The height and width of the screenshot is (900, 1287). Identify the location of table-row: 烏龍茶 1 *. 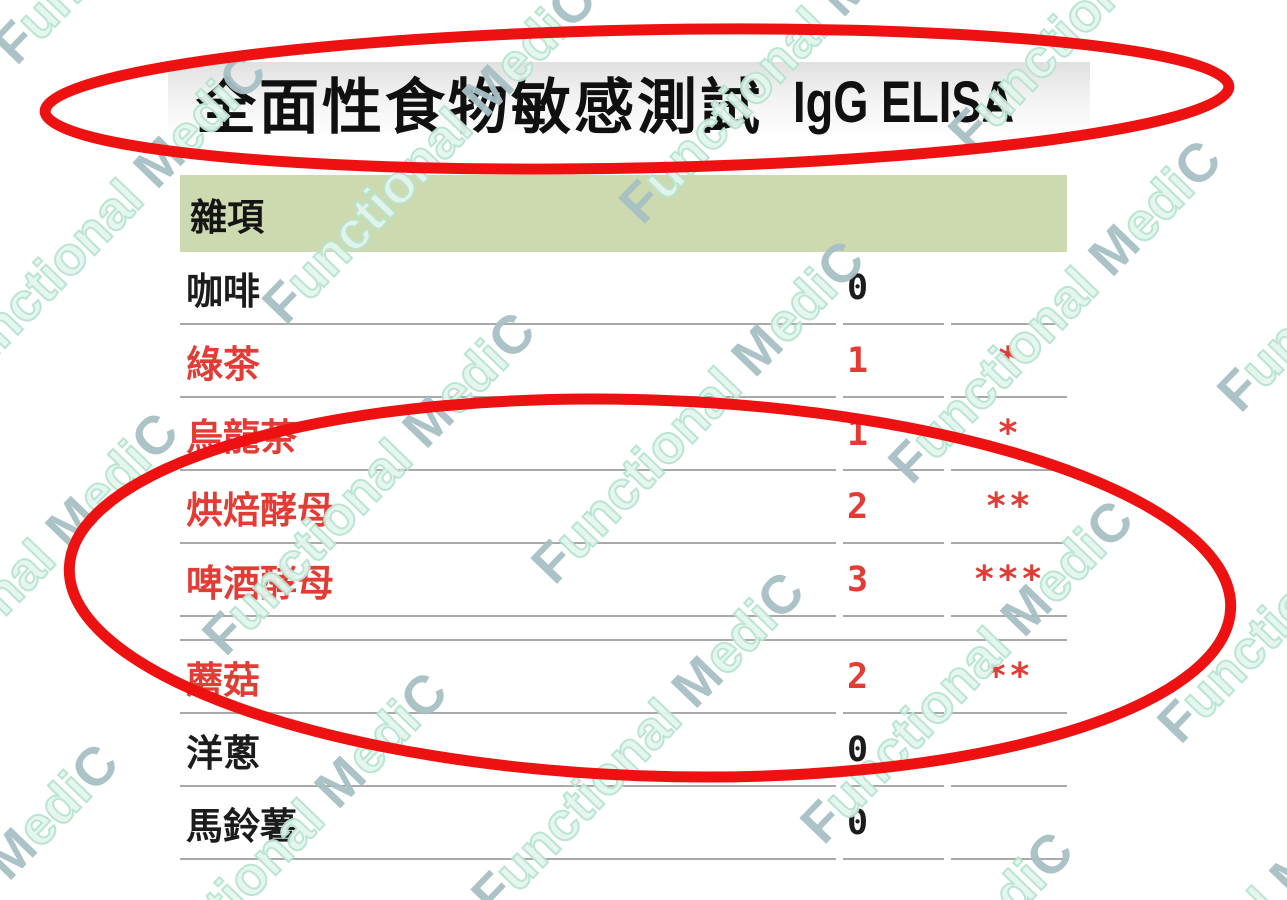
(623, 434).